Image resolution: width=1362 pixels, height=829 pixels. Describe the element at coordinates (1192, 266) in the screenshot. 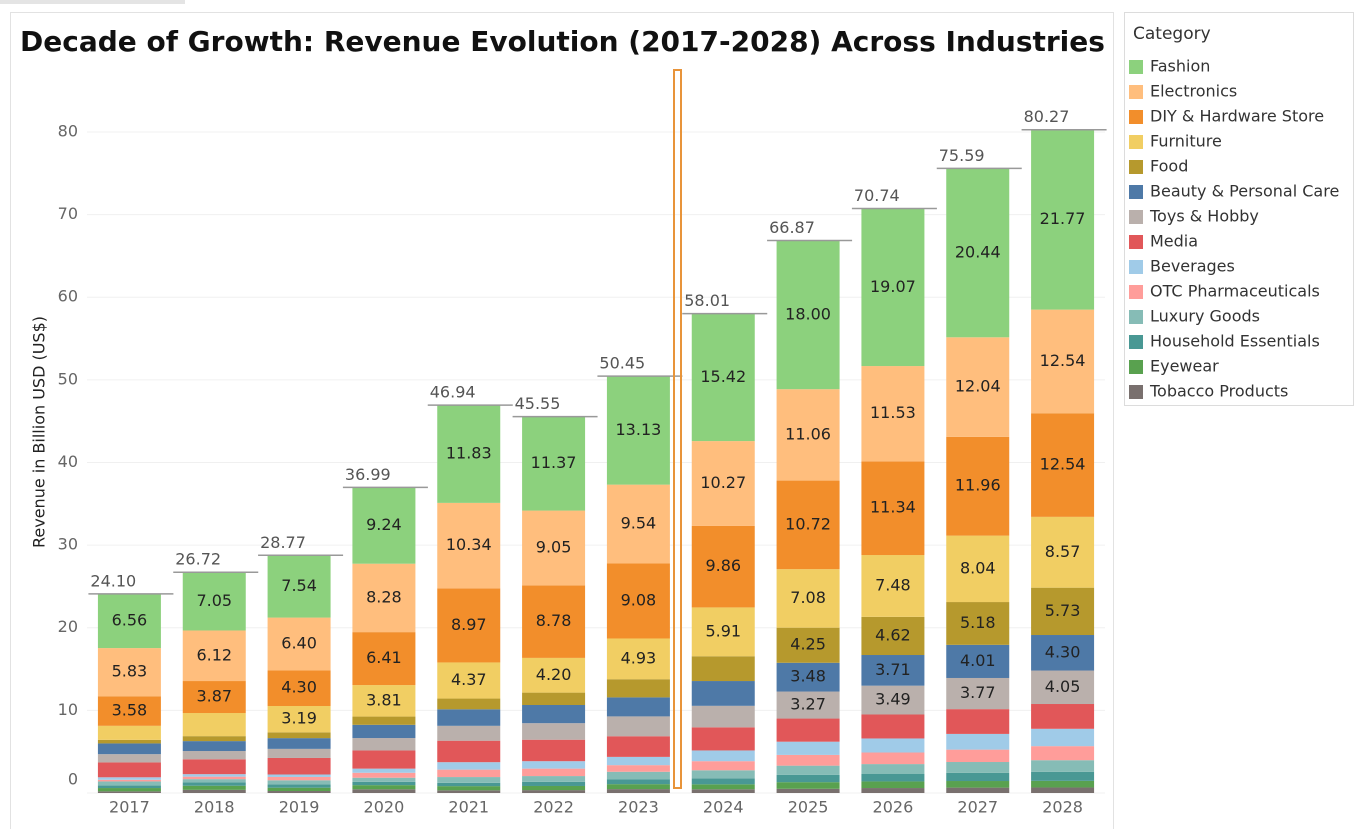

I see `legend-label: Beverages` at that location.